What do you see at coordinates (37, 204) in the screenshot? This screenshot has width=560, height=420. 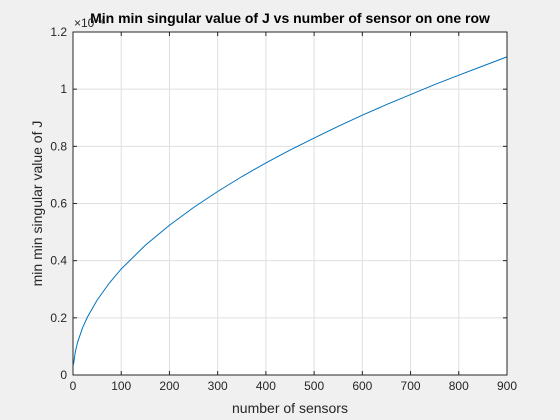 I see `y-axis-label: min min singular value of J` at bounding box center [37, 204].